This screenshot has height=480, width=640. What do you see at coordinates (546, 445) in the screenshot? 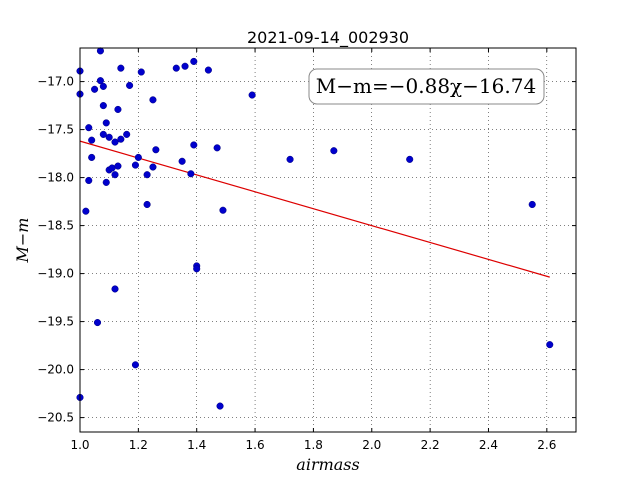
I see `x-tick-label: 2.6` at bounding box center [546, 445].